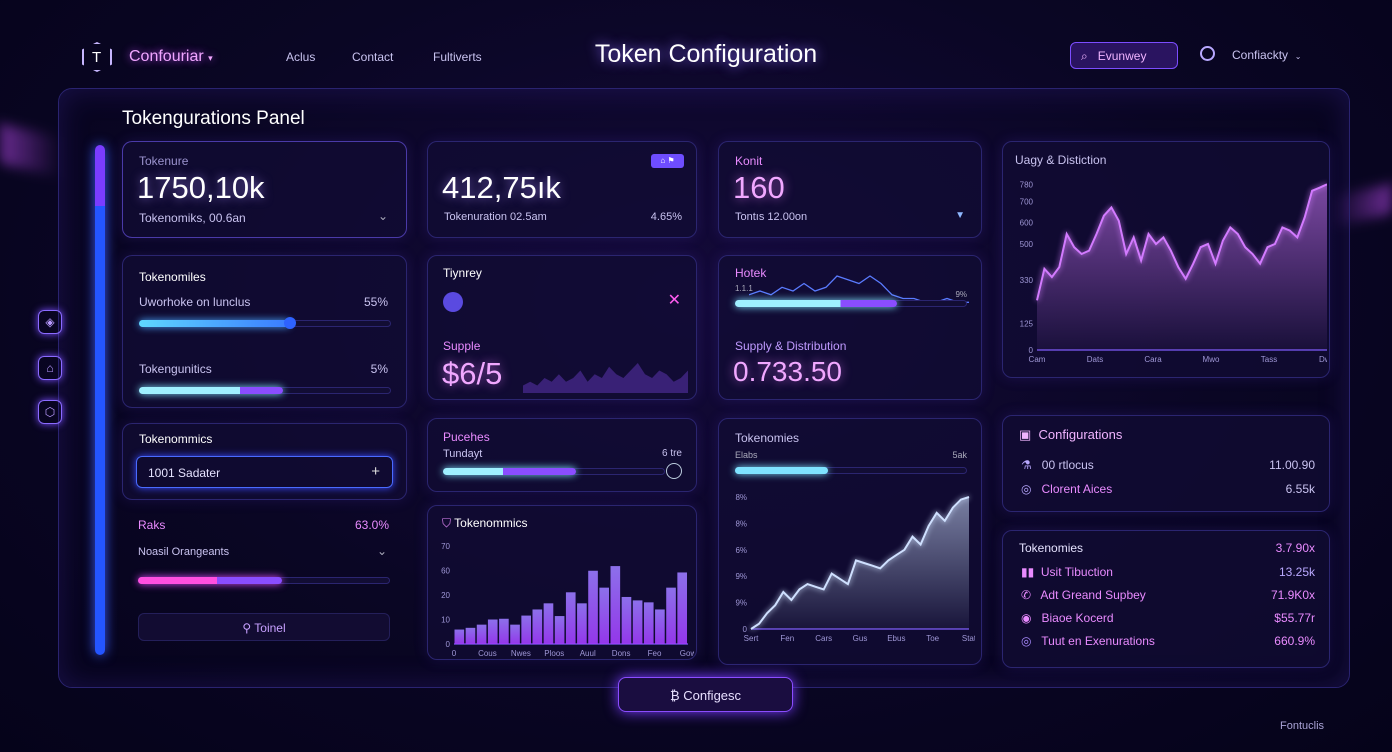  What do you see at coordinates (184, 552) in the screenshot?
I see `select-value: Noasil Orangeants` at bounding box center [184, 552].